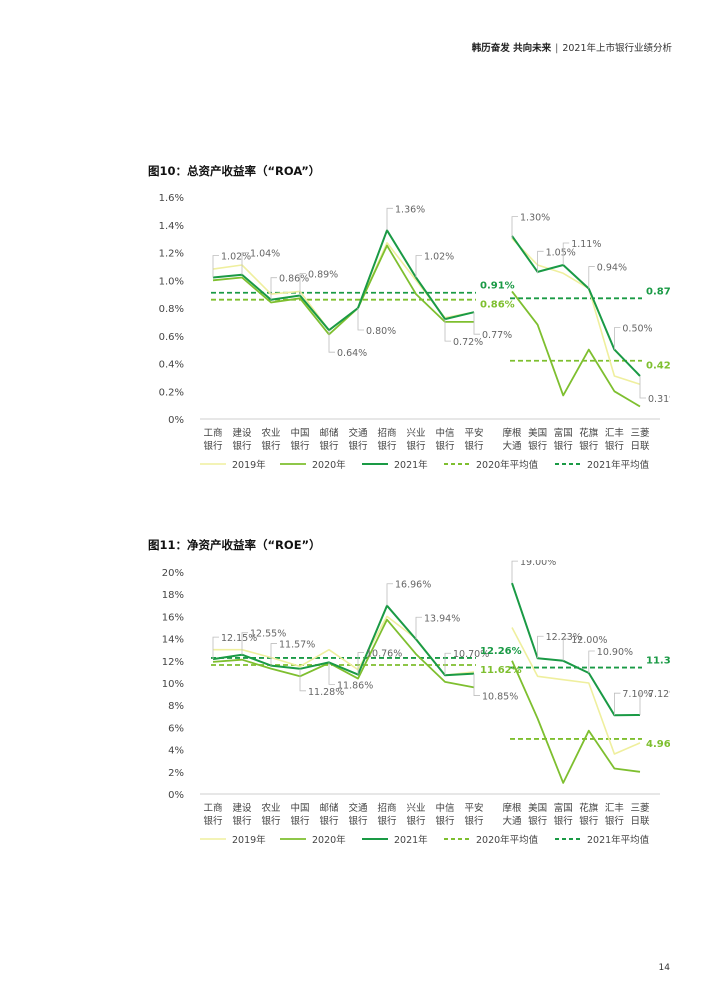  I want to click on data-label: 0.89%, so click(323, 275).